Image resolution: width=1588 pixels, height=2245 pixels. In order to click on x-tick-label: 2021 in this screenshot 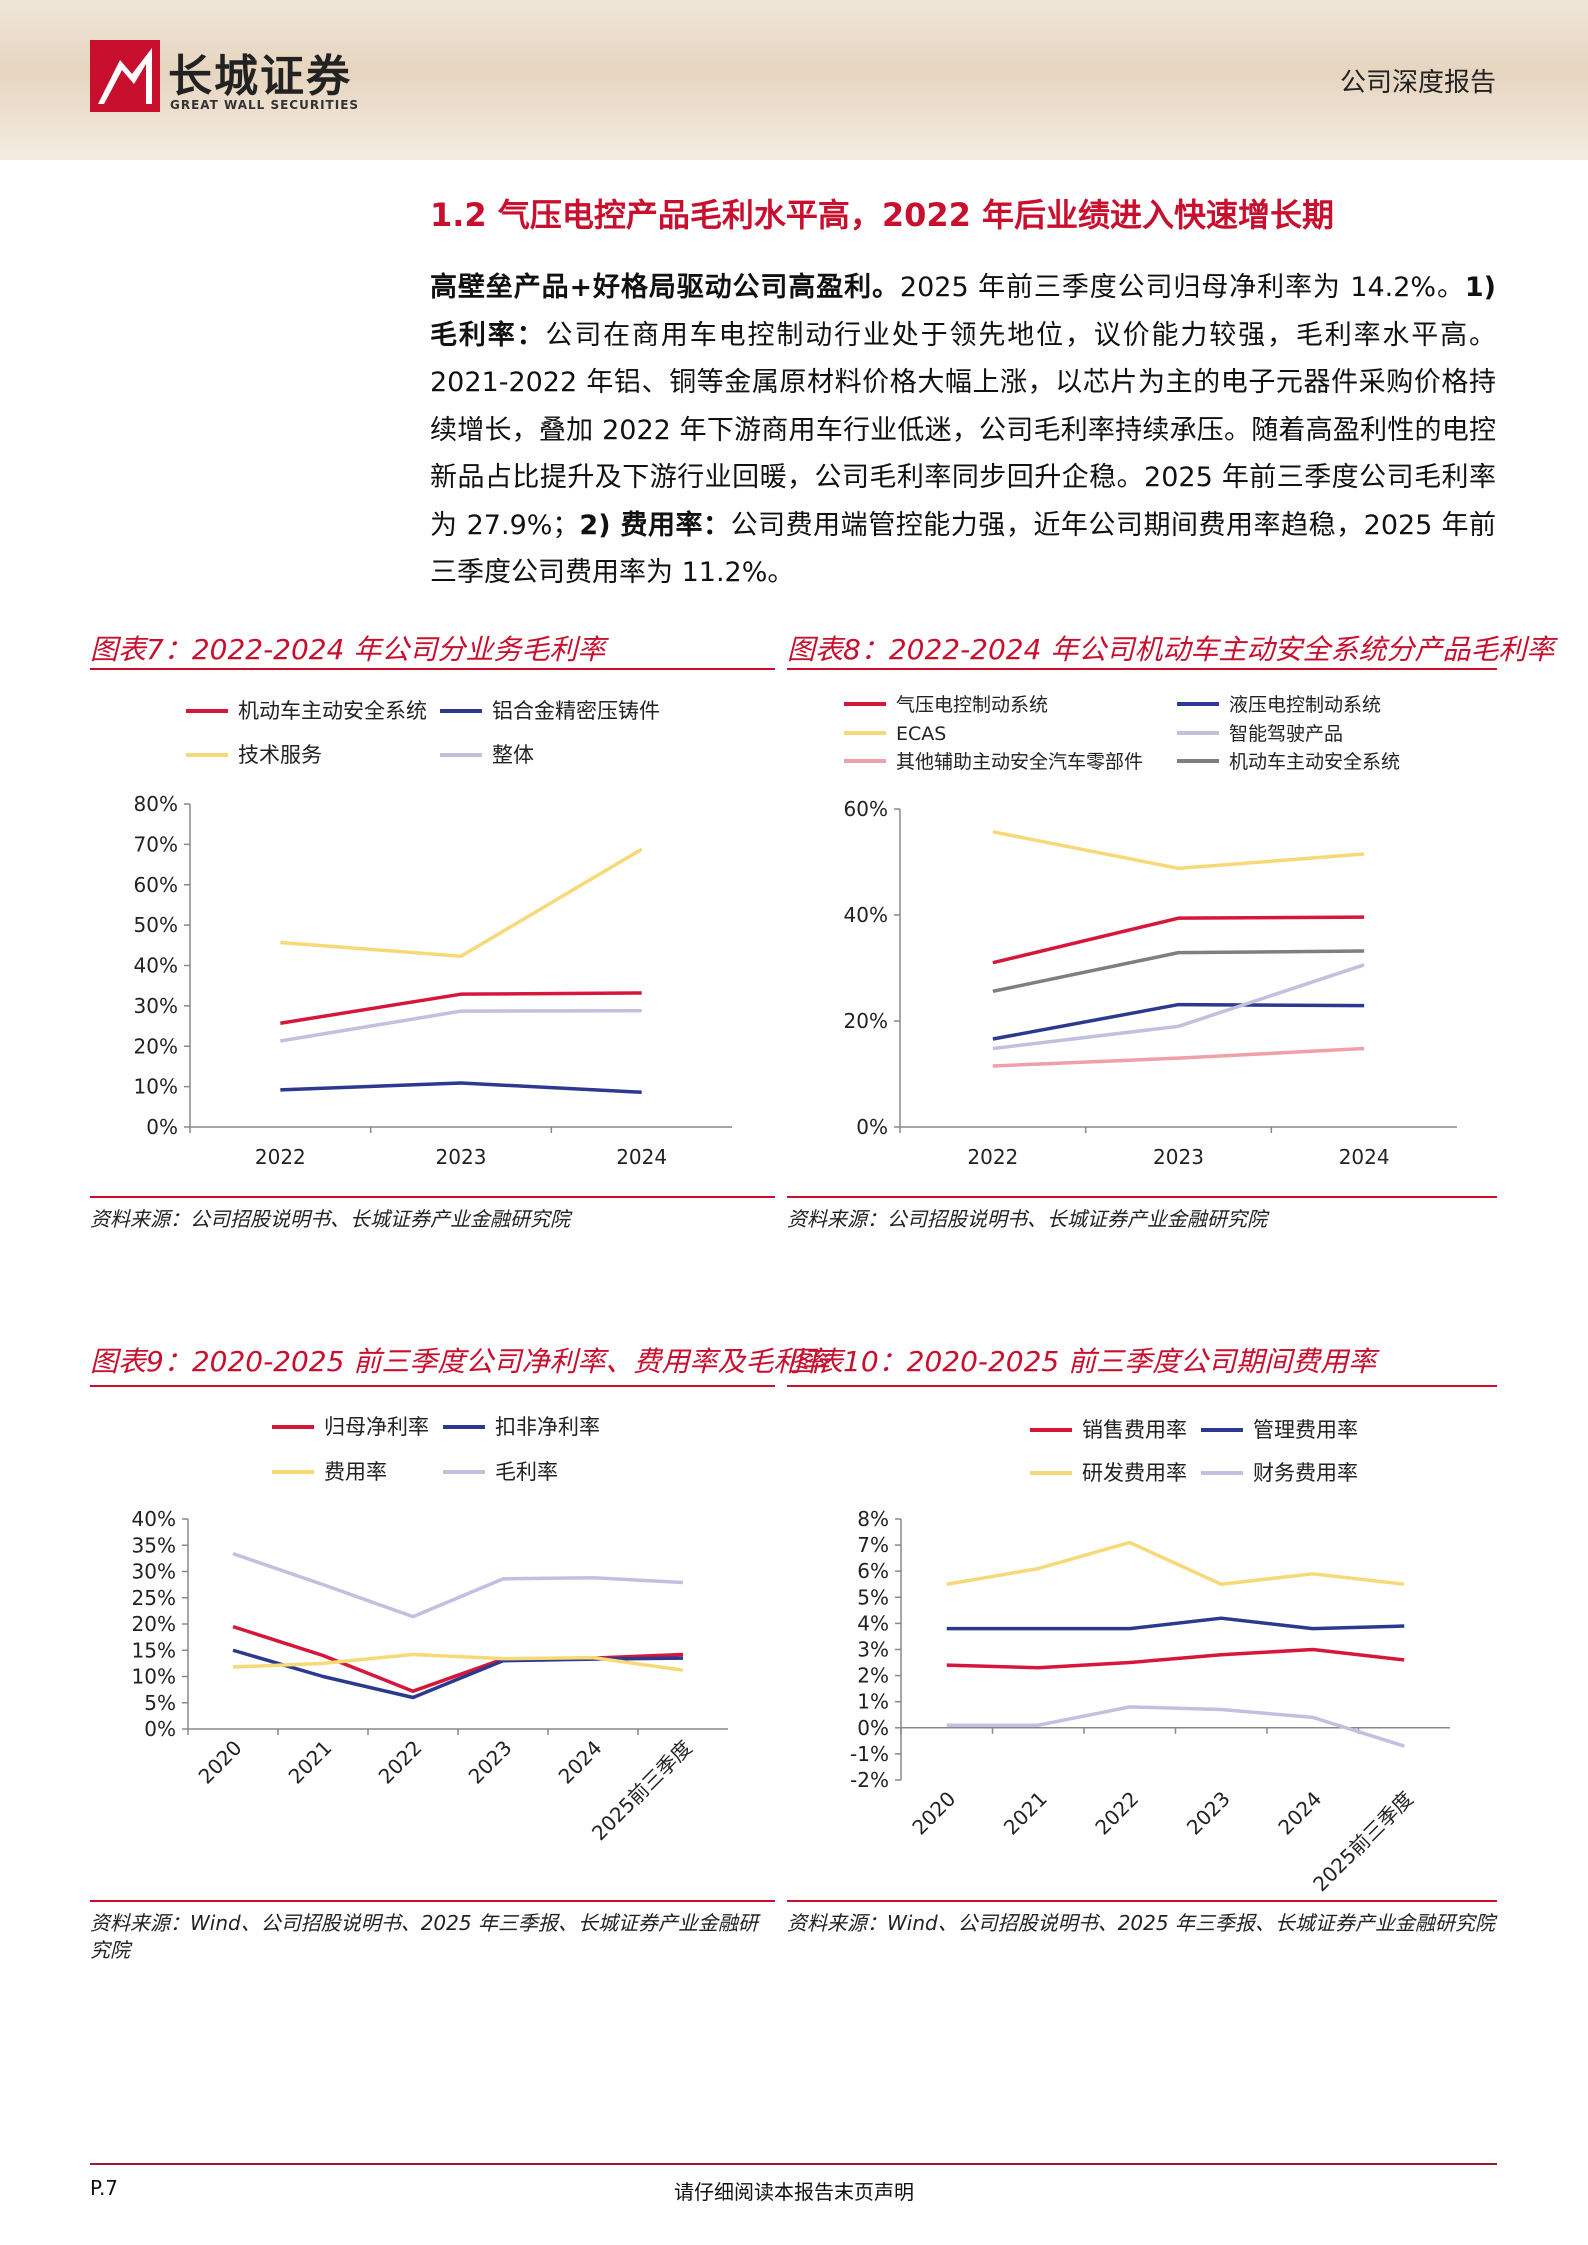, I will do `click(1025, 1813)`.